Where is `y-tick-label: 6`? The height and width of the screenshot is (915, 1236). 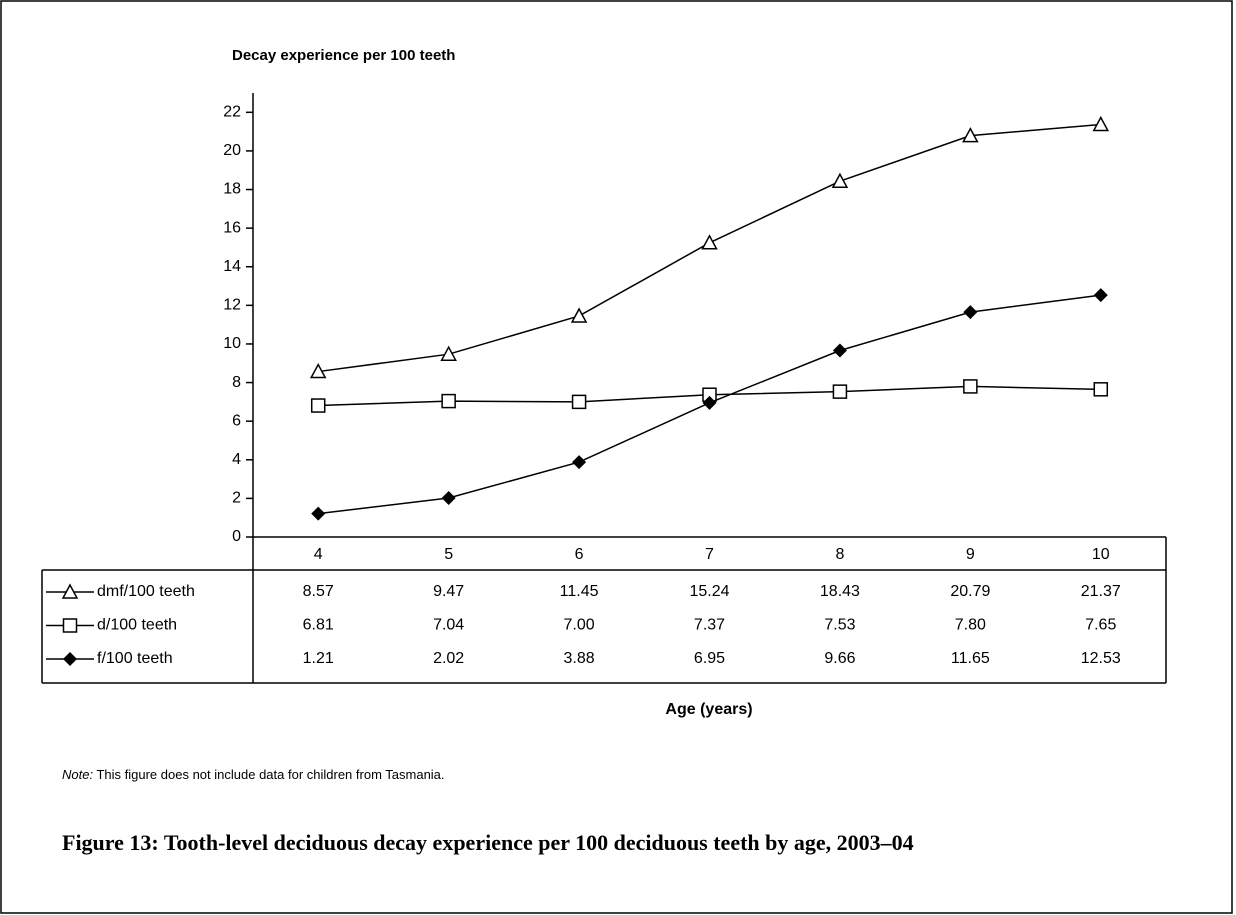
y-tick-label: 6 is located at coordinates (236, 420).